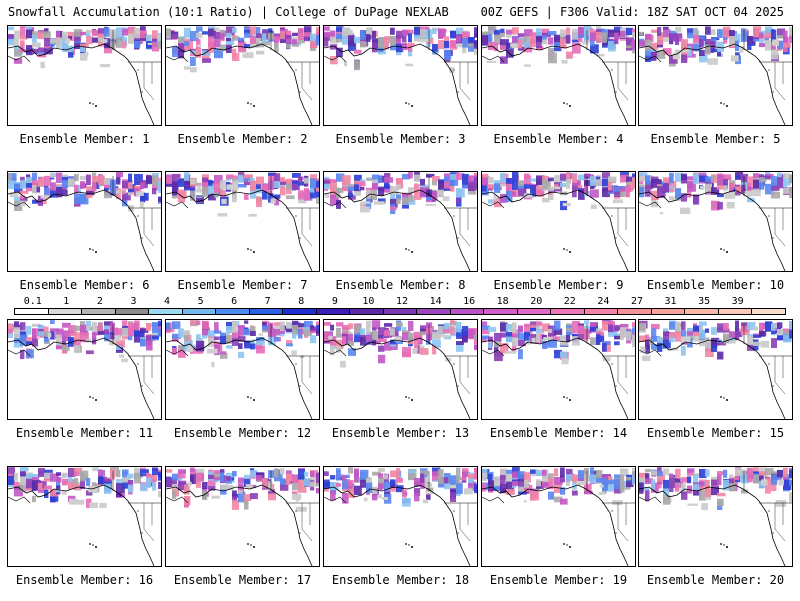 The width and height of the screenshot is (800, 601). I want to click on ensemble-panel: Ensemble Member: 20, so click(715, 533).